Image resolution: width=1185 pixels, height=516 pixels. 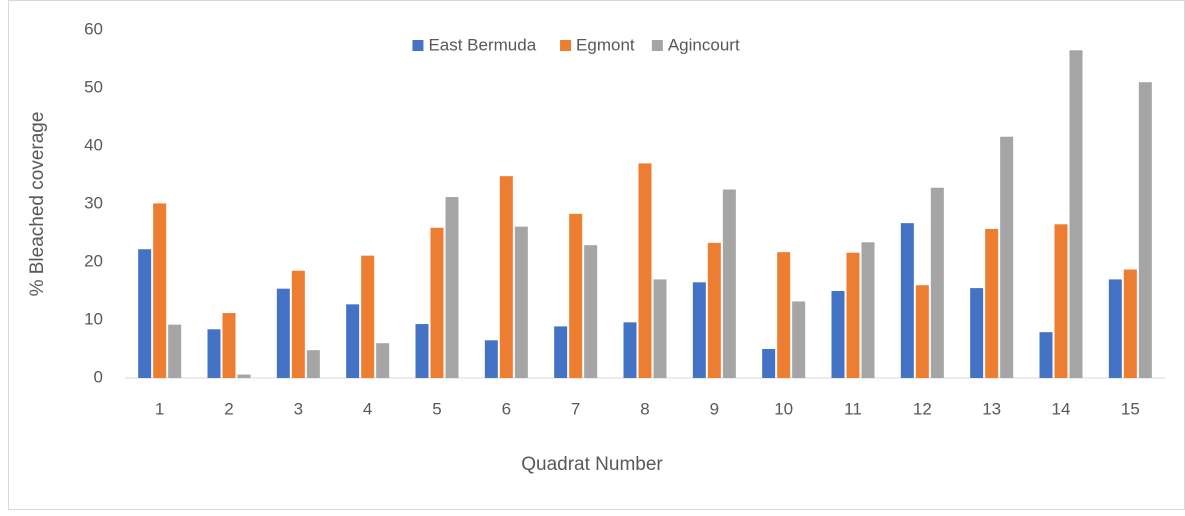 I want to click on x-tick-label: 2, so click(x=228, y=408).